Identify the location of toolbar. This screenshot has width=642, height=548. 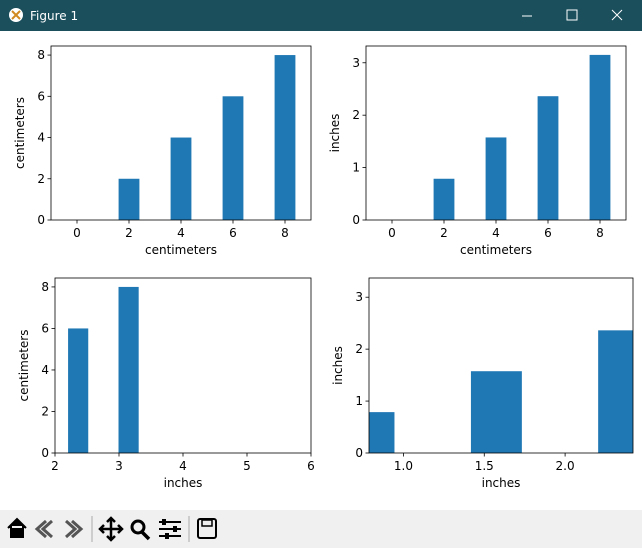
(321, 529).